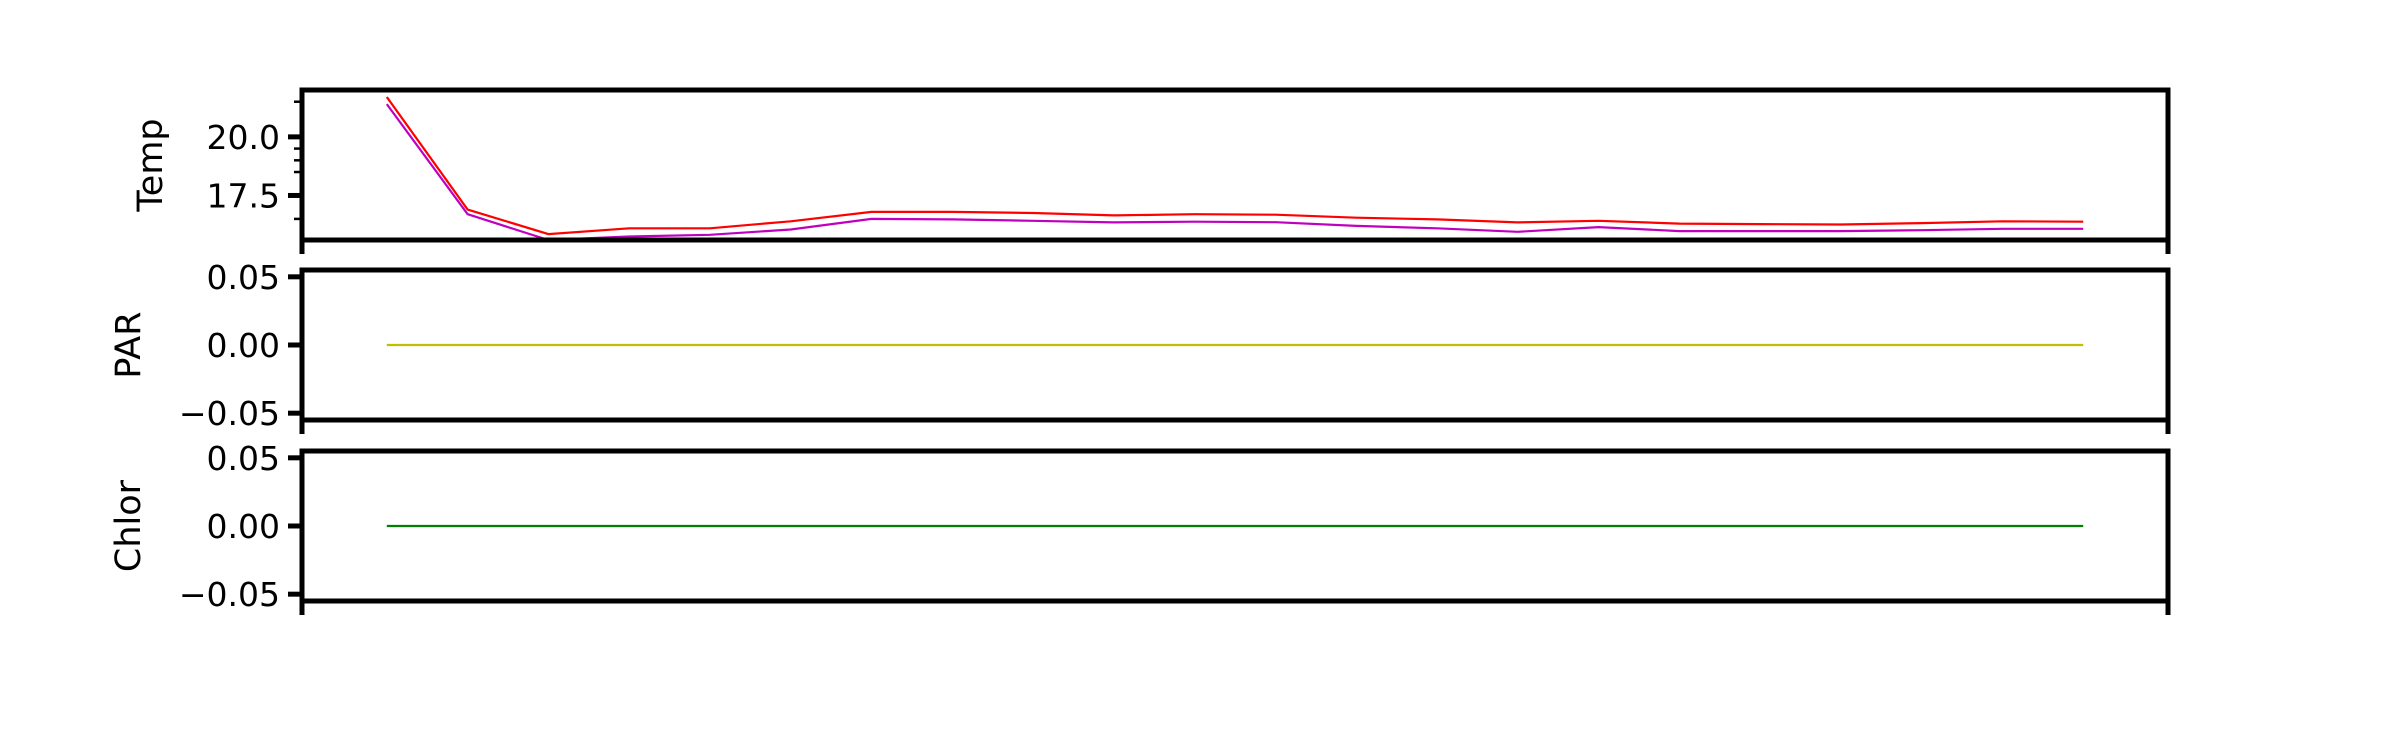  What do you see at coordinates (243, 195) in the screenshot?
I see `y-tick-label: 17.5` at bounding box center [243, 195].